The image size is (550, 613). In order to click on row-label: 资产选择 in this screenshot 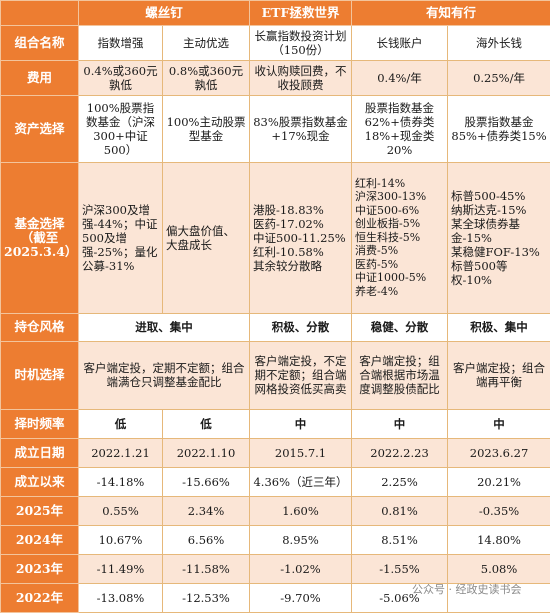, I will do `click(39, 129)`.